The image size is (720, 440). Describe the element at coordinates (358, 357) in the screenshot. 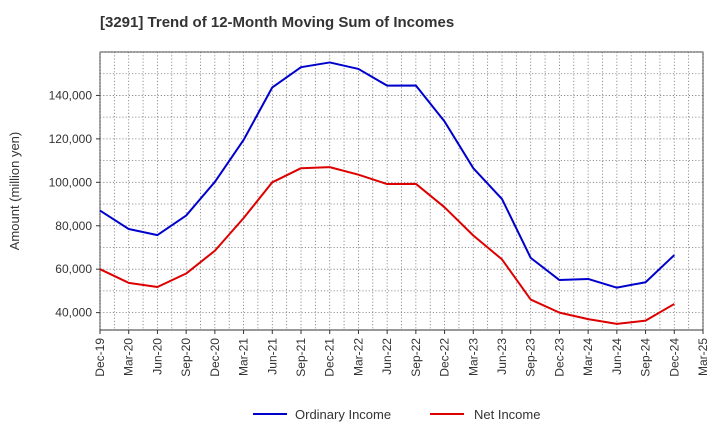

I see `x-tick-label: Mar-22` at that location.